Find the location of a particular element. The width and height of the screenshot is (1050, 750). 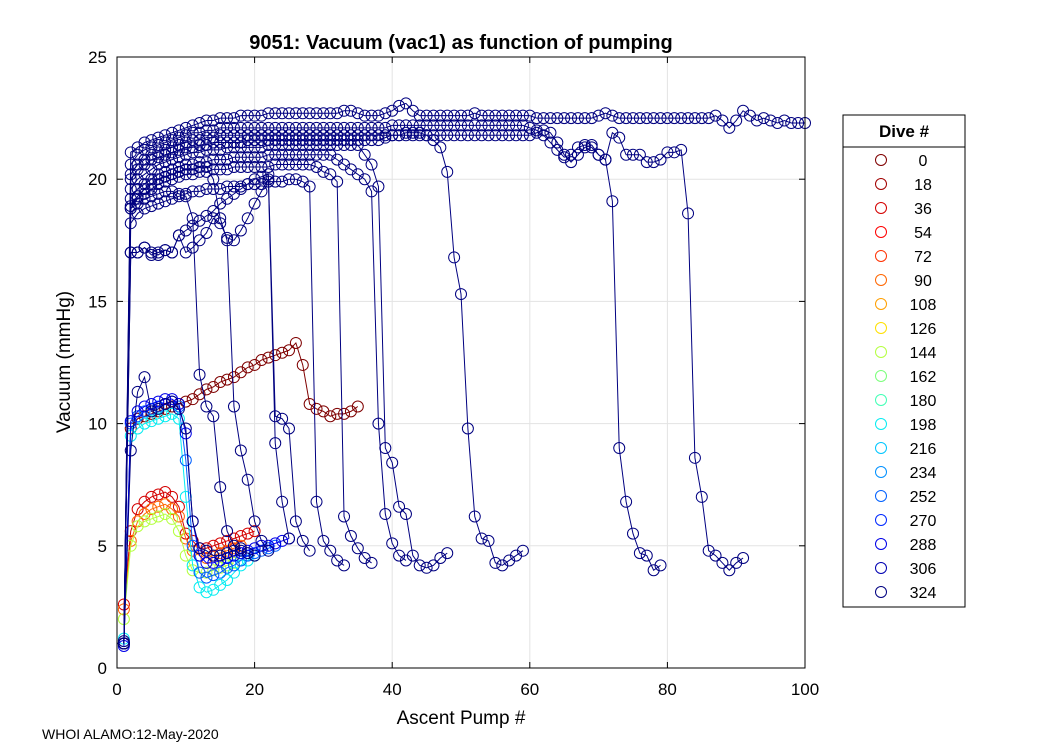

legend-label: 36 is located at coordinates (923, 209).